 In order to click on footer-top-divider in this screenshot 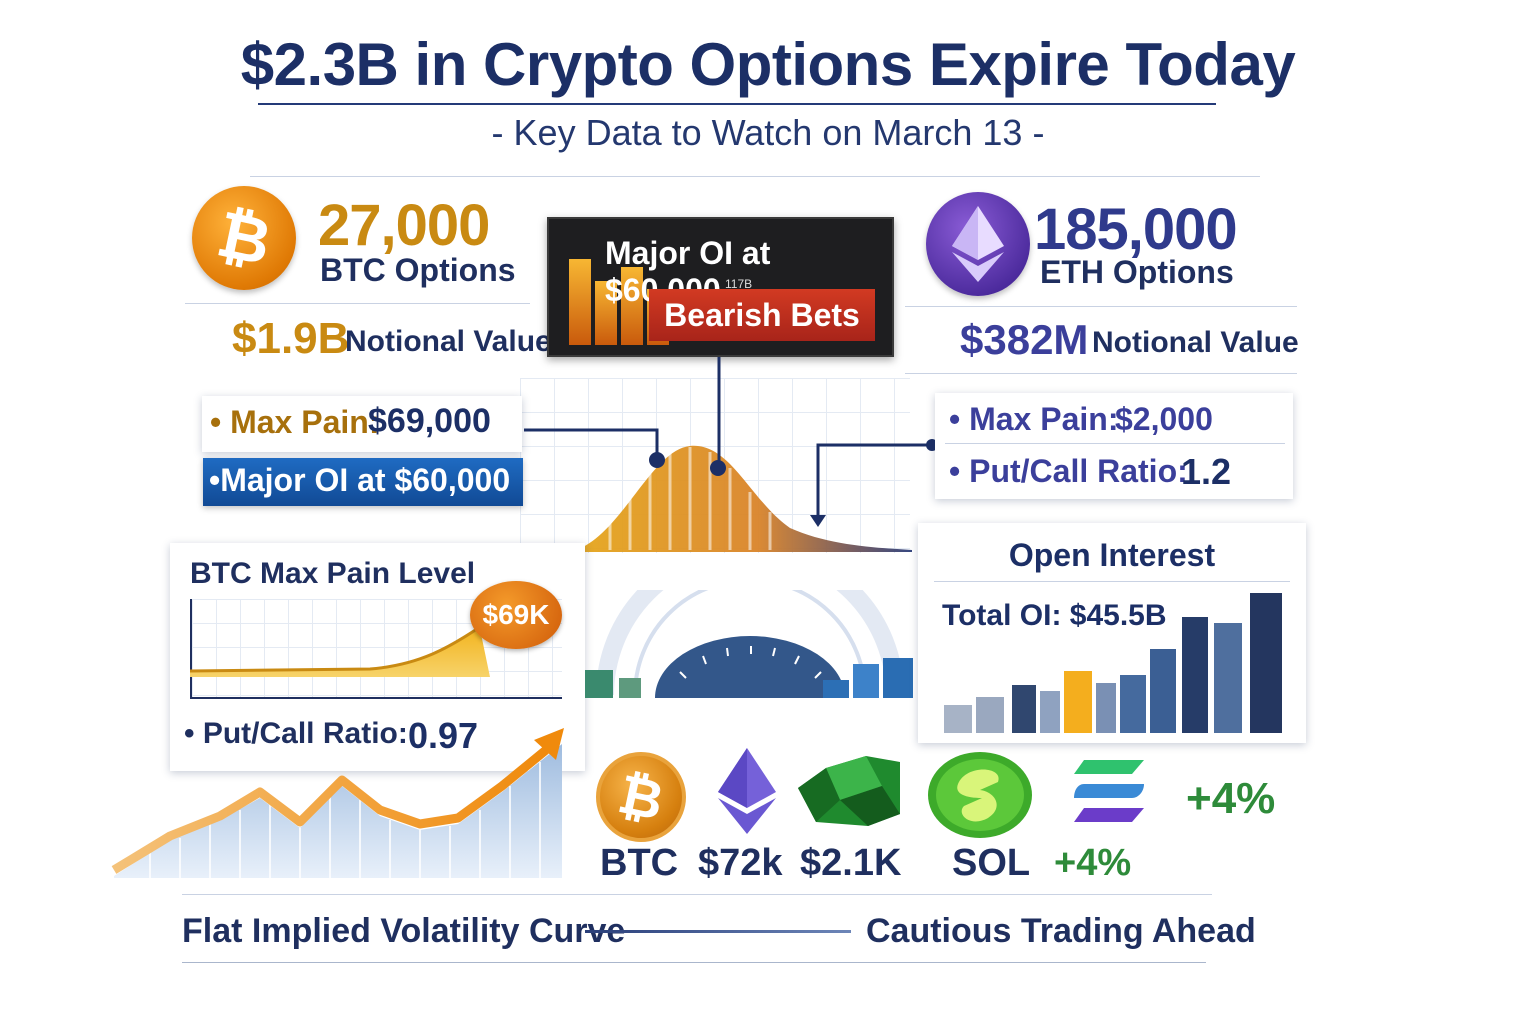, I will do `click(697, 894)`.